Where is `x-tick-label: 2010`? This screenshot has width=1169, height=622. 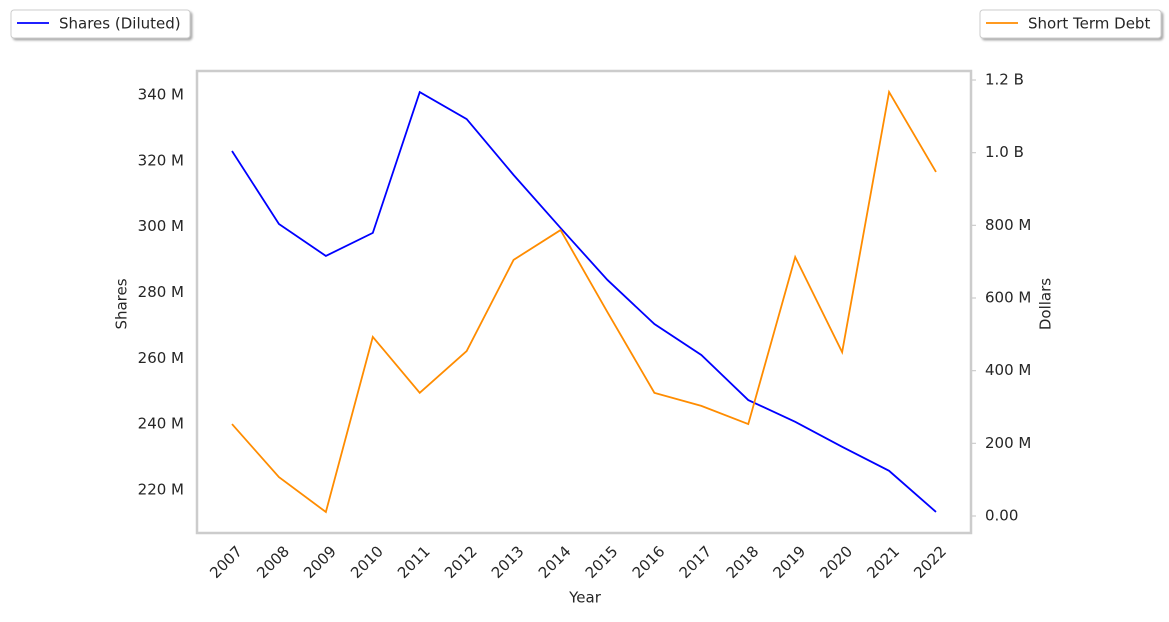
x-tick-label: 2010 is located at coordinates (367, 562).